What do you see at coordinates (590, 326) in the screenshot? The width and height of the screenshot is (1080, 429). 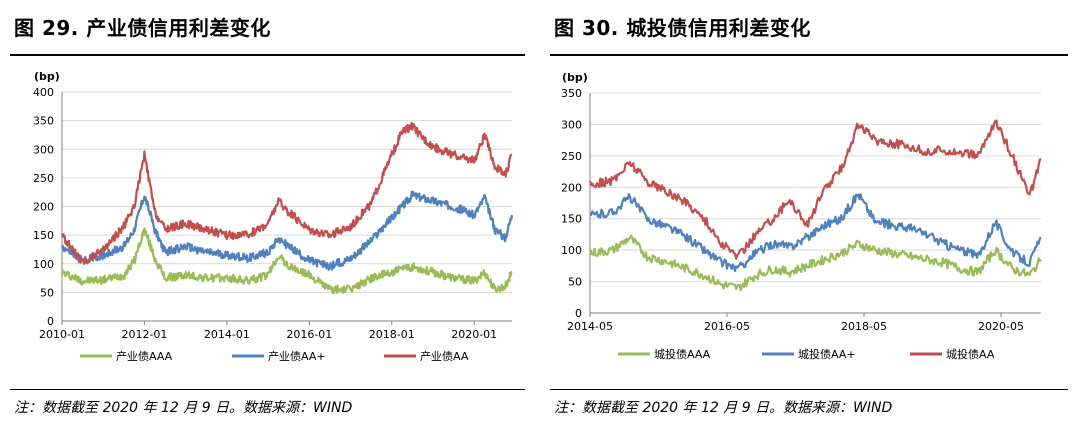 I see `x-tick-label: 2014-05` at bounding box center [590, 326].